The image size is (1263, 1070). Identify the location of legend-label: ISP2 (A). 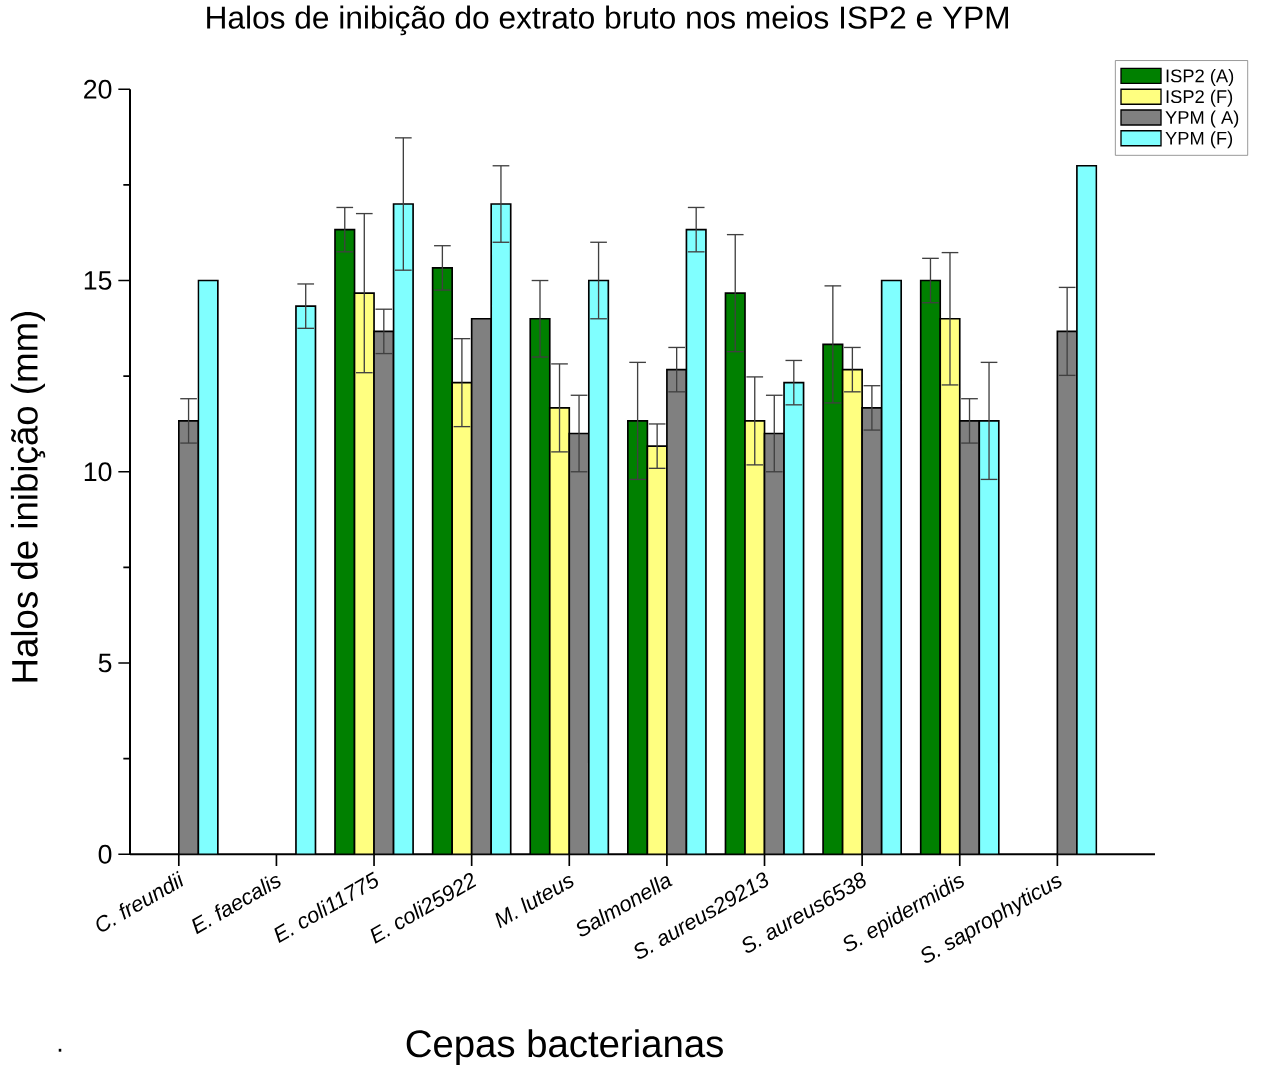
(1200, 77).